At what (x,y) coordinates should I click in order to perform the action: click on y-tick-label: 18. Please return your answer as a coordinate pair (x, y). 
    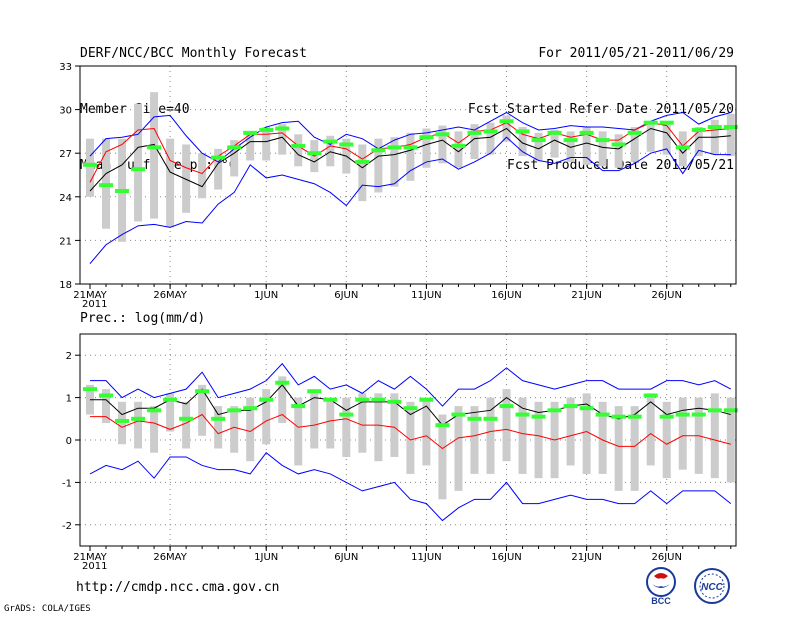
    Looking at the image, I should click on (65, 285).